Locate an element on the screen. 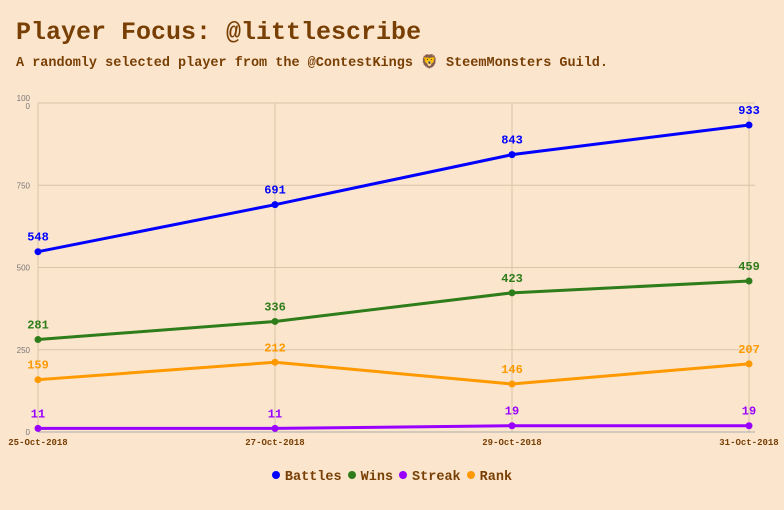 The image size is (784, 510). data-label: 933 is located at coordinates (749, 111).